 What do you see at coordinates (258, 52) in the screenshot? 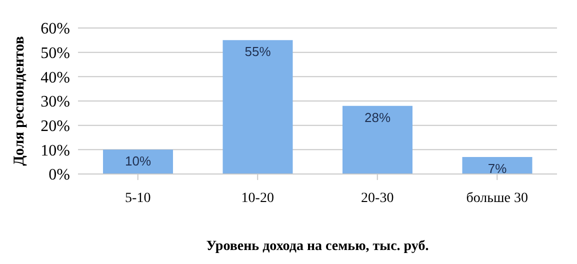
I see `data-label: 55%` at bounding box center [258, 52].